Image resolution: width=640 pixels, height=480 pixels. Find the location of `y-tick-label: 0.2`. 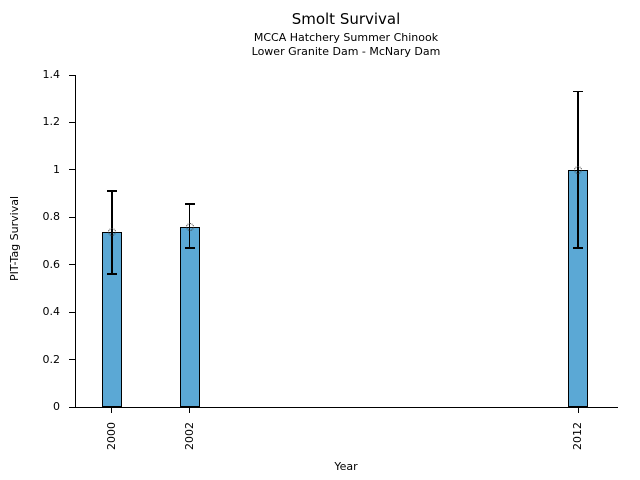

y-tick-label: 0.2 is located at coordinates (51, 359).